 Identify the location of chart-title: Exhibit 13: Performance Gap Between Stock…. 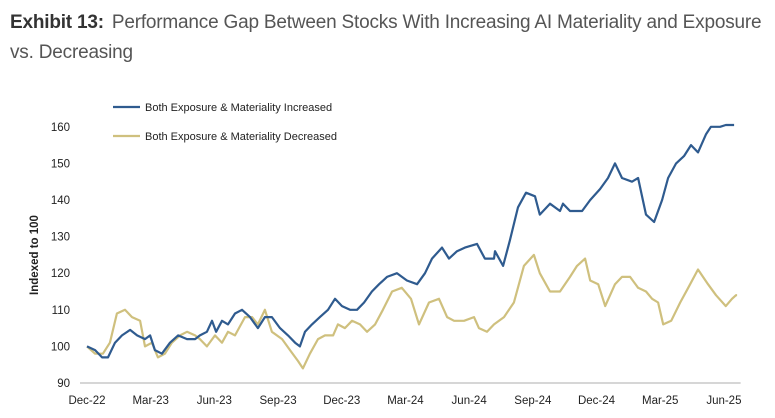
(390, 38).